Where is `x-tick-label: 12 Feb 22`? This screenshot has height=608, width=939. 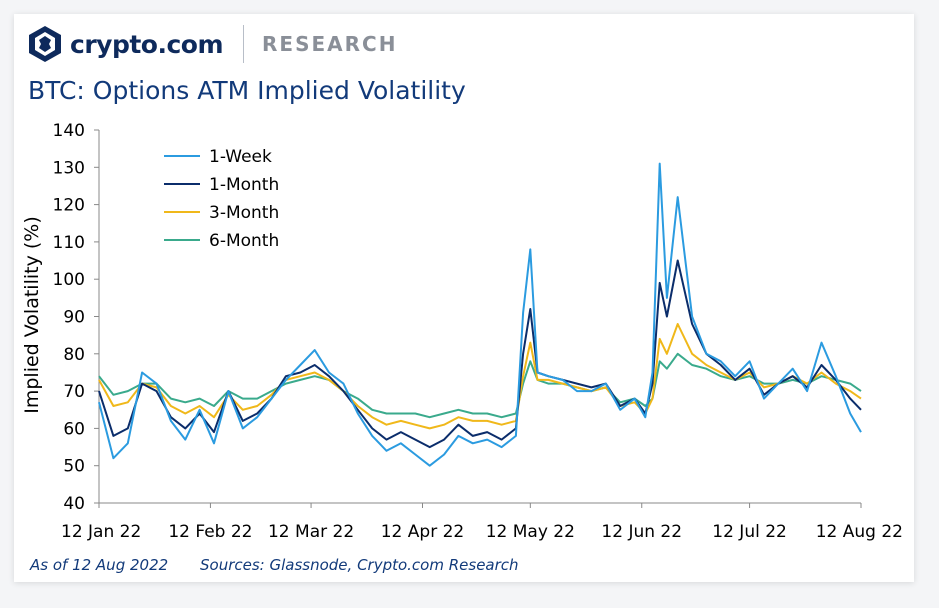
x-tick-label: 12 Feb 22 is located at coordinates (210, 532).